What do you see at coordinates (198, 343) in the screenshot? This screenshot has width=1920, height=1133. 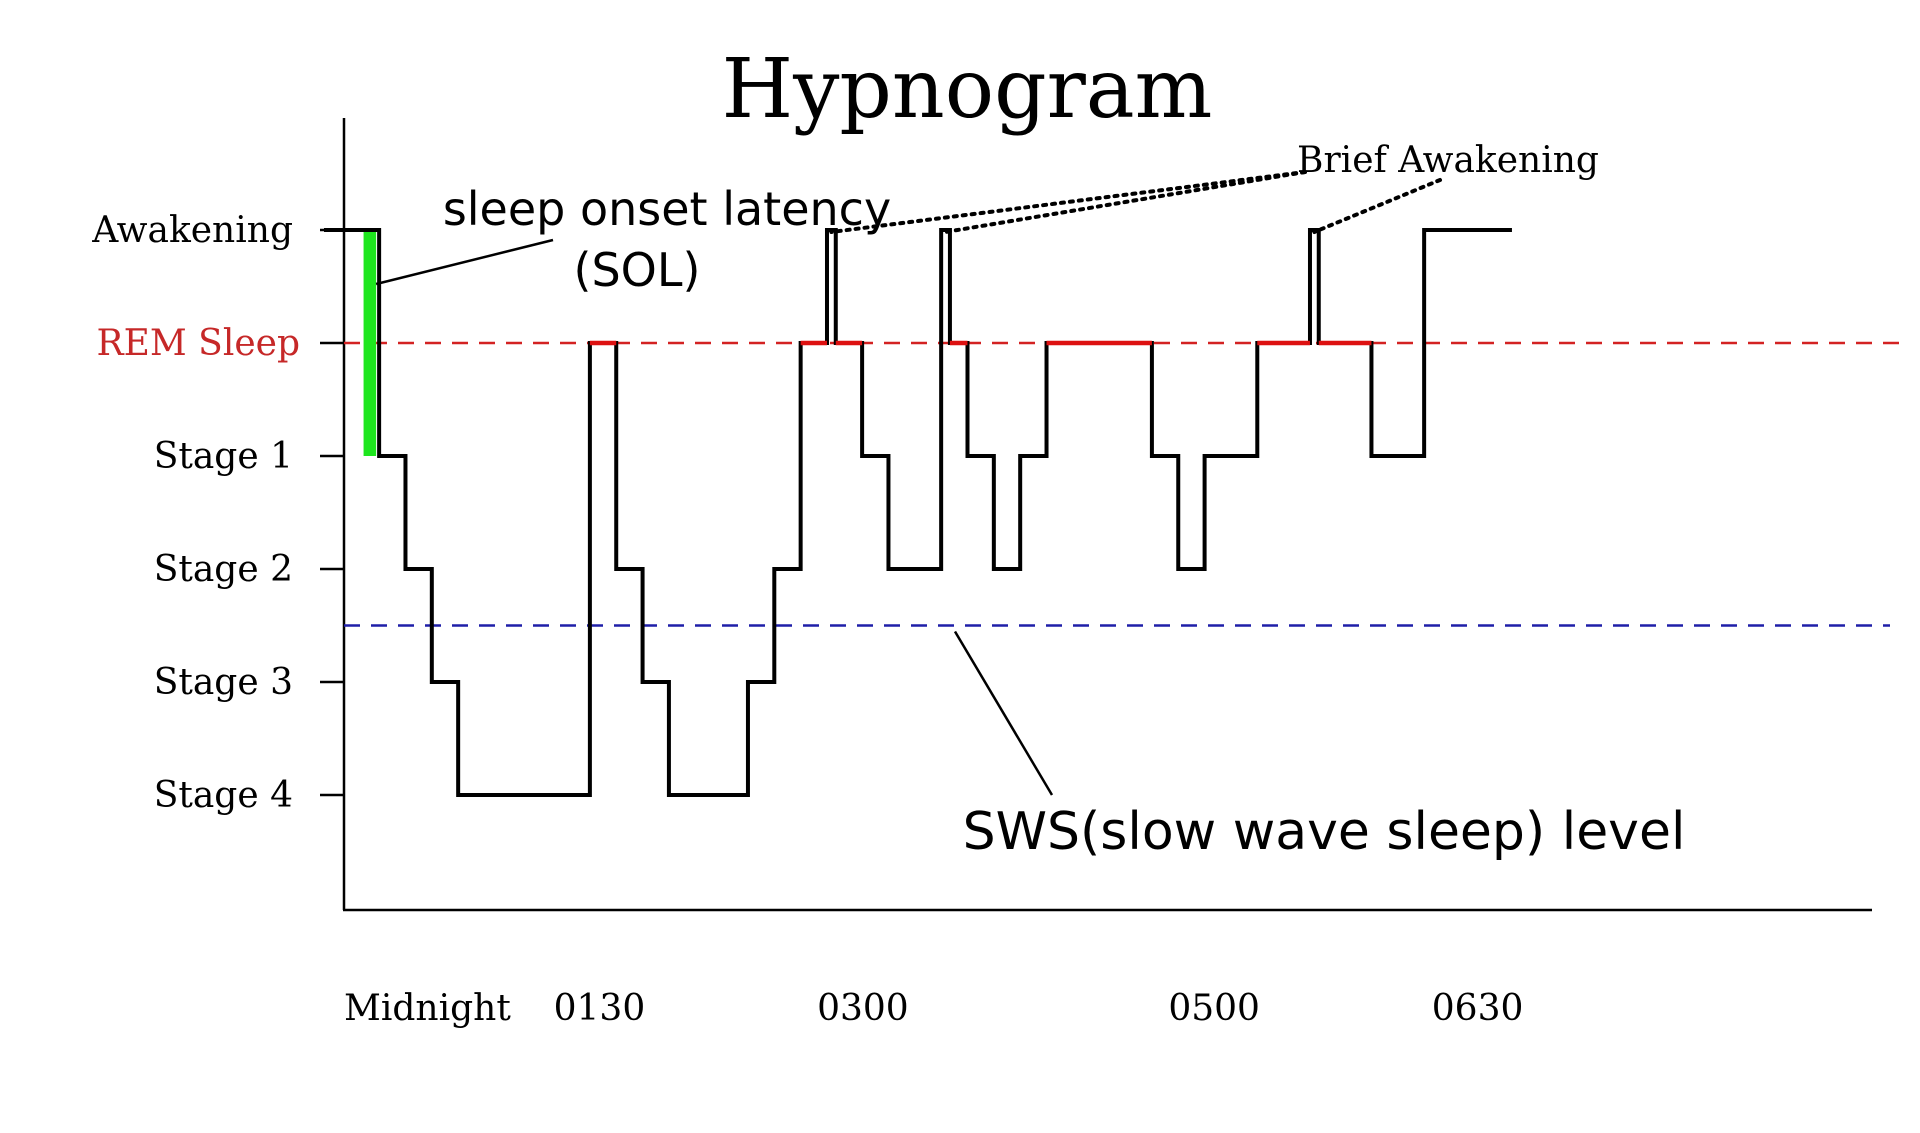 I see `y-tick-label: REM Sleep` at bounding box center [198, 343].